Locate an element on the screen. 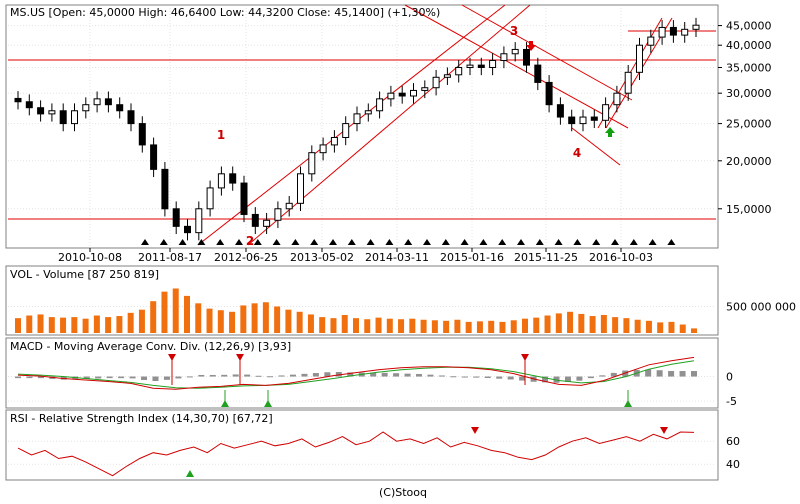 The image size is (800, 504). rsi-line is located at coordinates (356, 454).